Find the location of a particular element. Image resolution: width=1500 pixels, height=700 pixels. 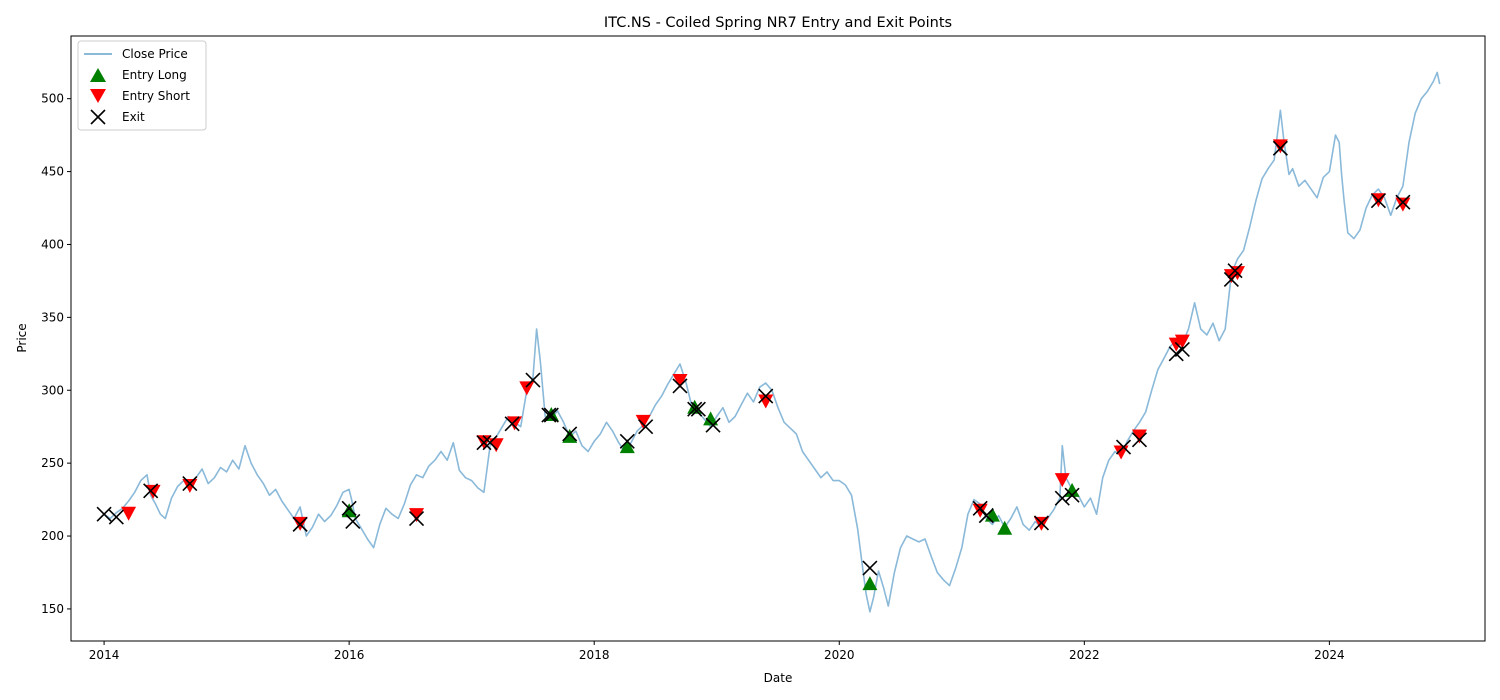

y-axis-title: Price is located at coordinates (22, 337).